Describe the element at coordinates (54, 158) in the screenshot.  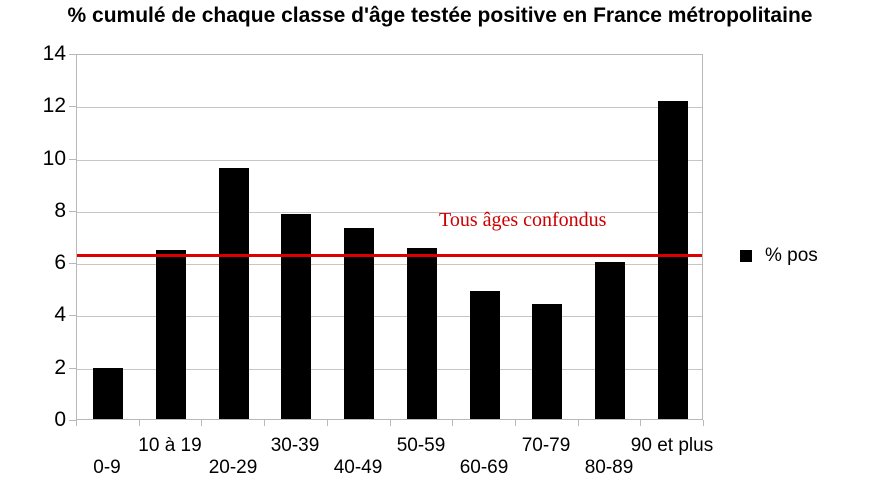
I see `y-axis-label: 10` at that location.